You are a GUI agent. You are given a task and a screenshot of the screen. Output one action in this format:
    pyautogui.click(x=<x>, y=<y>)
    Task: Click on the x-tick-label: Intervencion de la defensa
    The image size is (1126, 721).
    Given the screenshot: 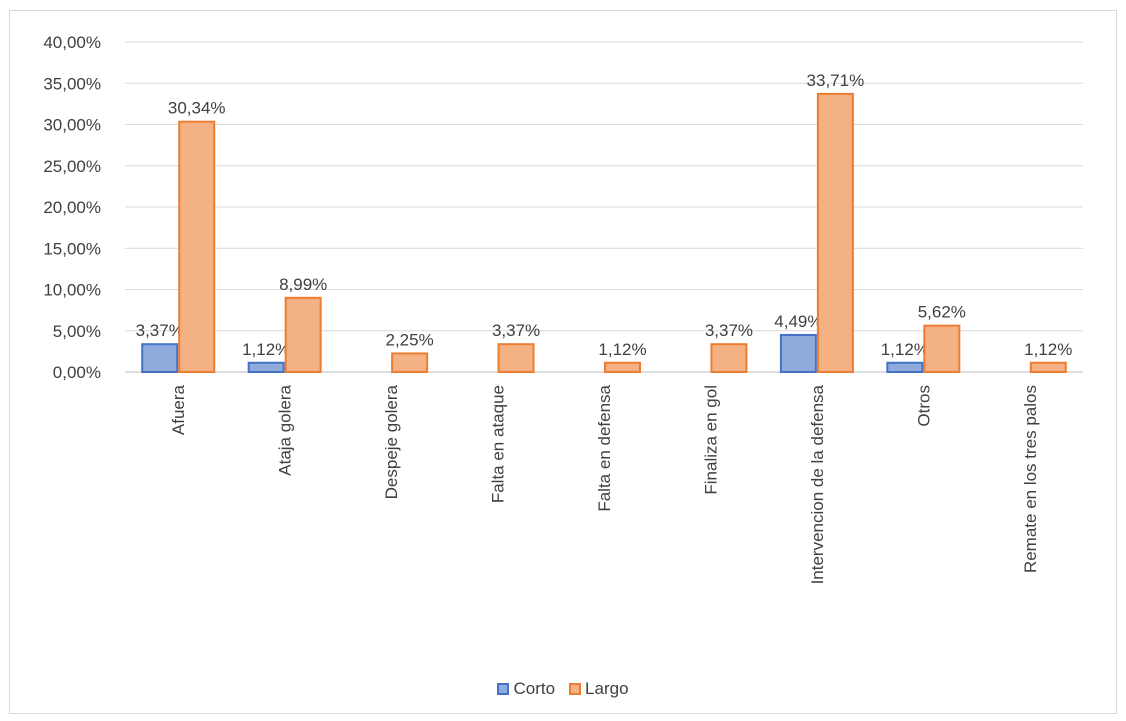 What is the action you would take?
    pyautogui.click(x=817, y=484)
    